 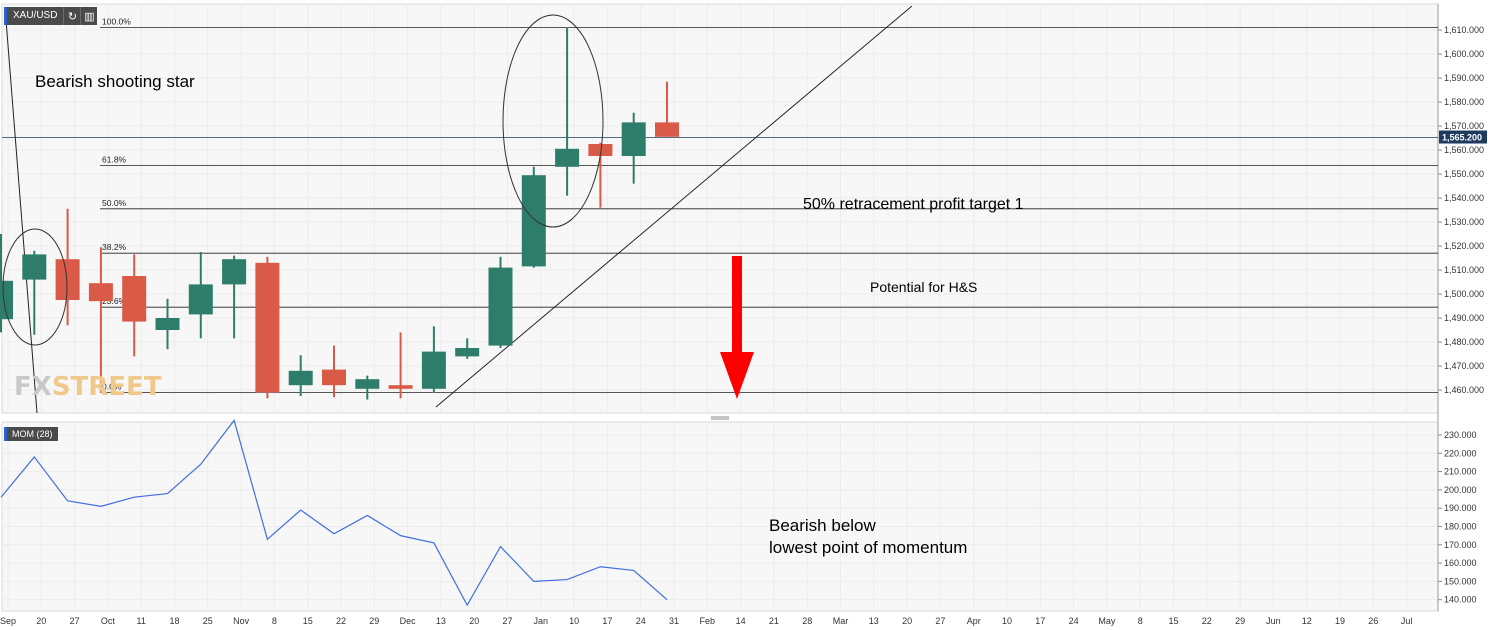 What do you see at coordinates (35, 287) in the screenshot?
I see `pattern-circle-left` at bounding box center [35, 287].